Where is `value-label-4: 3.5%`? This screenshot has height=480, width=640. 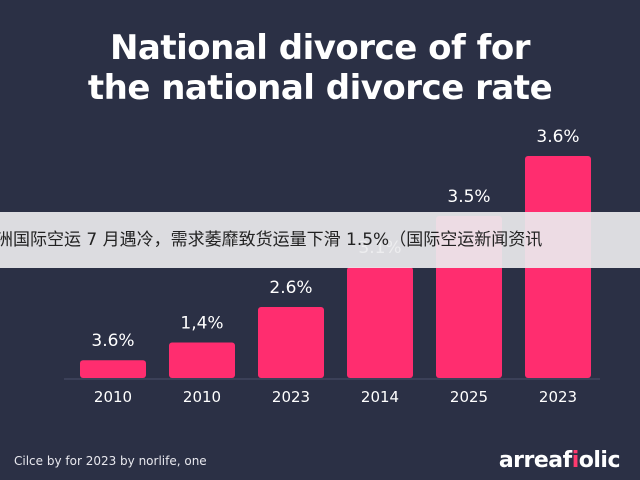 value-label-4: 3.5% is located at coordinates (468, 197).